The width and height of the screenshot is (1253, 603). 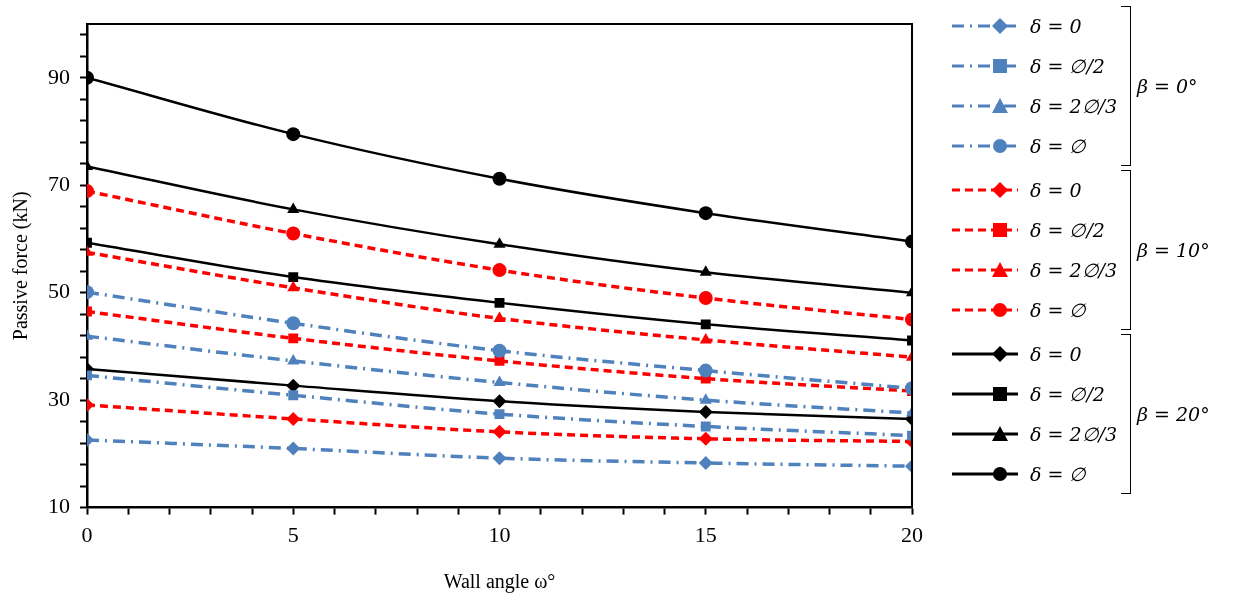 What do you see at coordinates (87, 534) in the screenshot?
I see `x-tick-label: 0` at bounding box center [87, 534].